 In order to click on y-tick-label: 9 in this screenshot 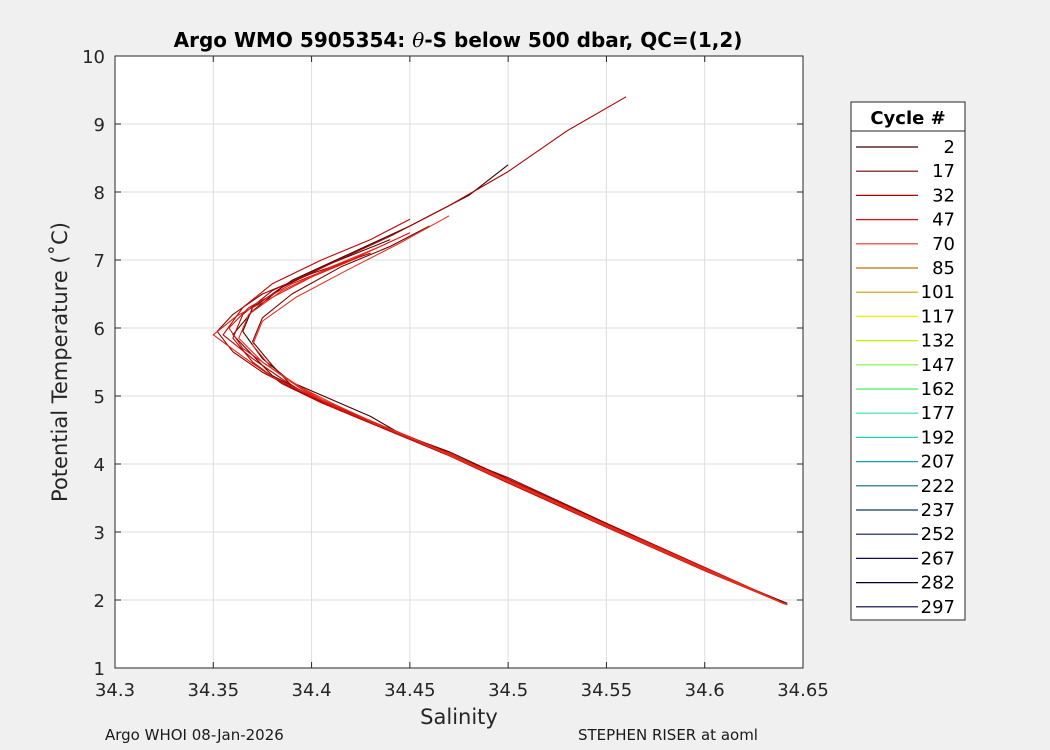, I will do `click(99, 125)`.